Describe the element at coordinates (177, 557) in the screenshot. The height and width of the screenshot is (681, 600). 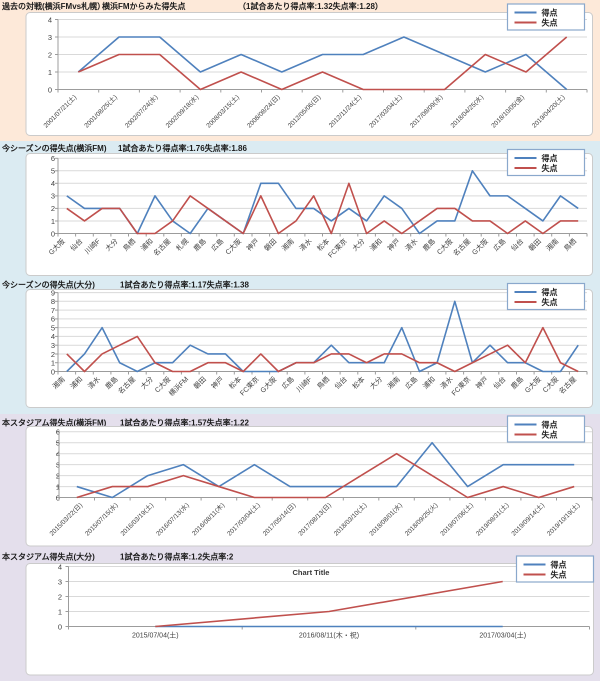
I see `svg-text: 1試合あたり得点率:1.2失点率:2` at that location.